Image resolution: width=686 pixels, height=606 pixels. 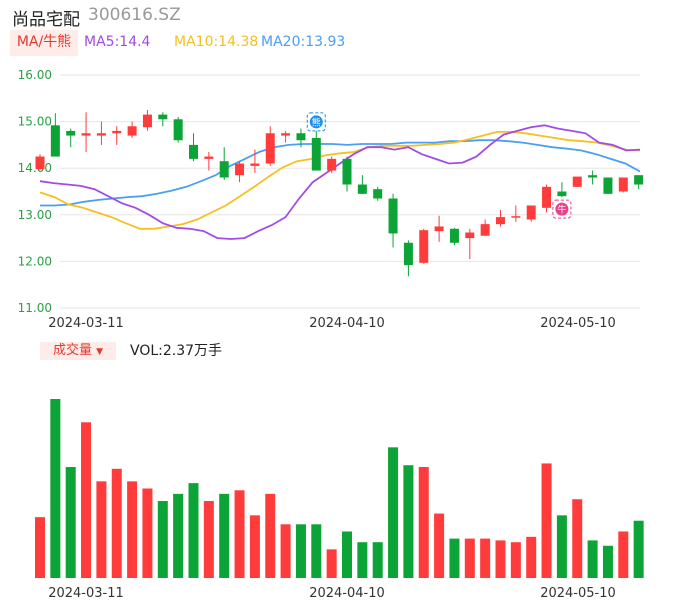 I want to click on x-tick-label: 2024-03-11, so click(x=86, y=323).